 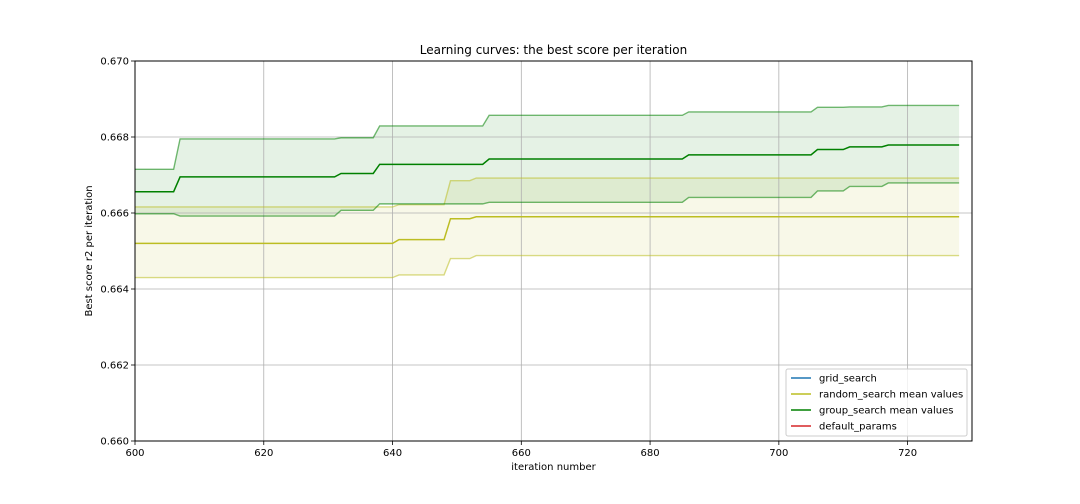 I want to click on x-axis-ticks: 600 620 640 660 680 700 720, so click(x=521, y=450).